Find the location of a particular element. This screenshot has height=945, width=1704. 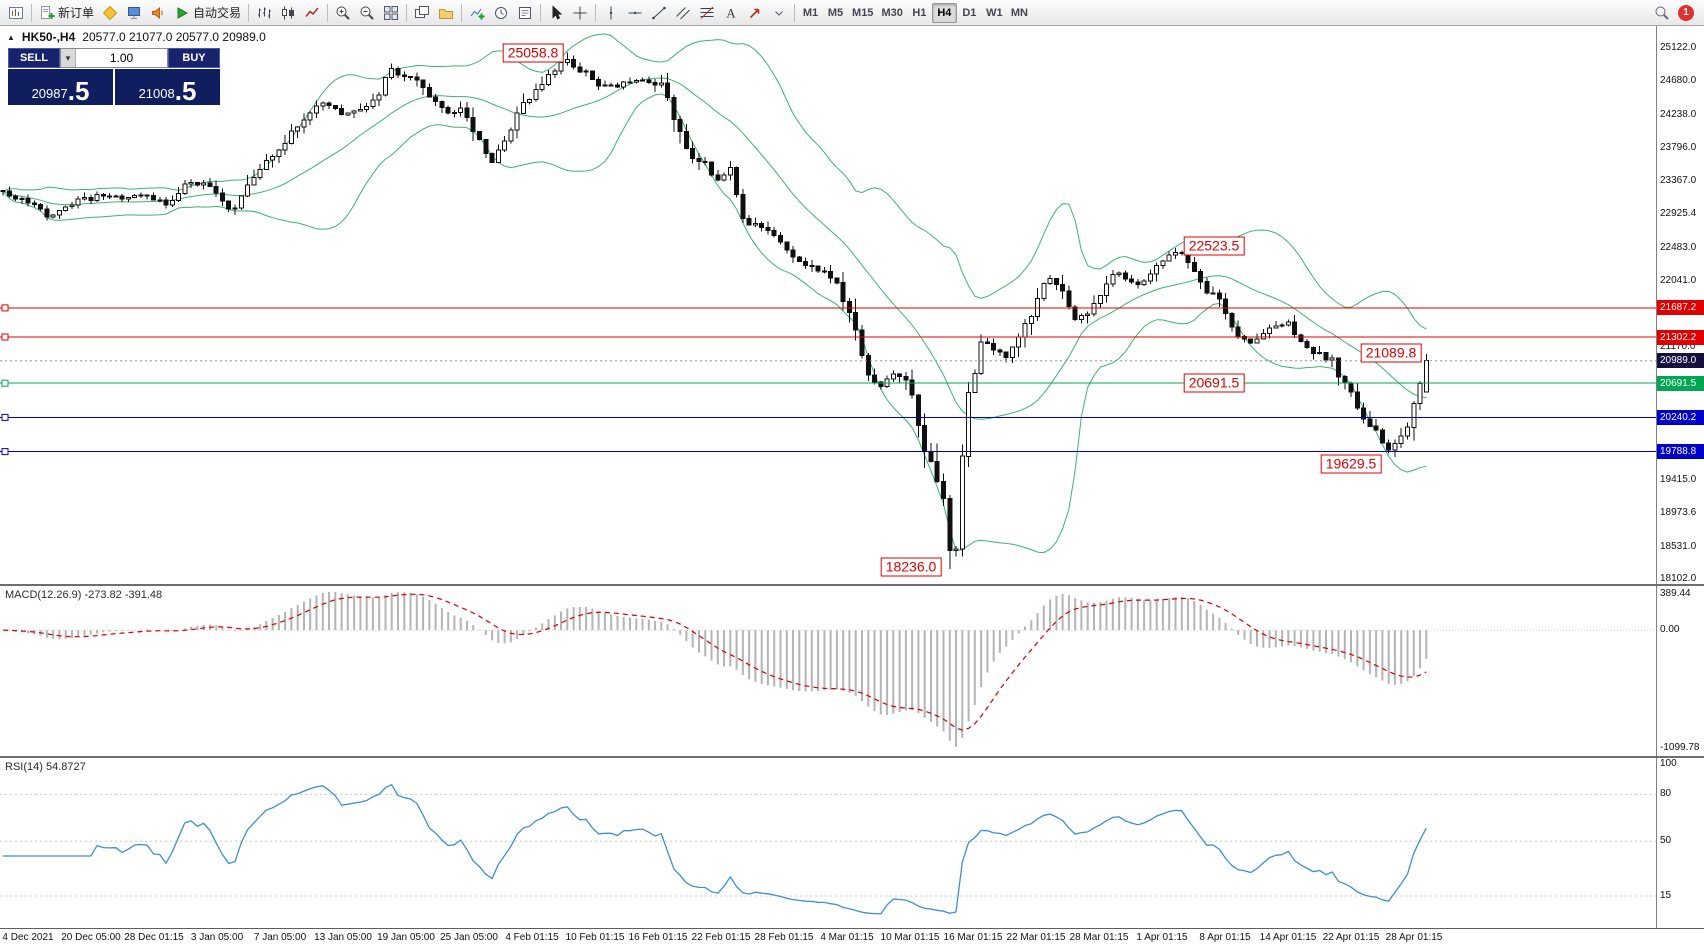

volume-control: ▾ 1.00 is located at coordinates (114, 58).